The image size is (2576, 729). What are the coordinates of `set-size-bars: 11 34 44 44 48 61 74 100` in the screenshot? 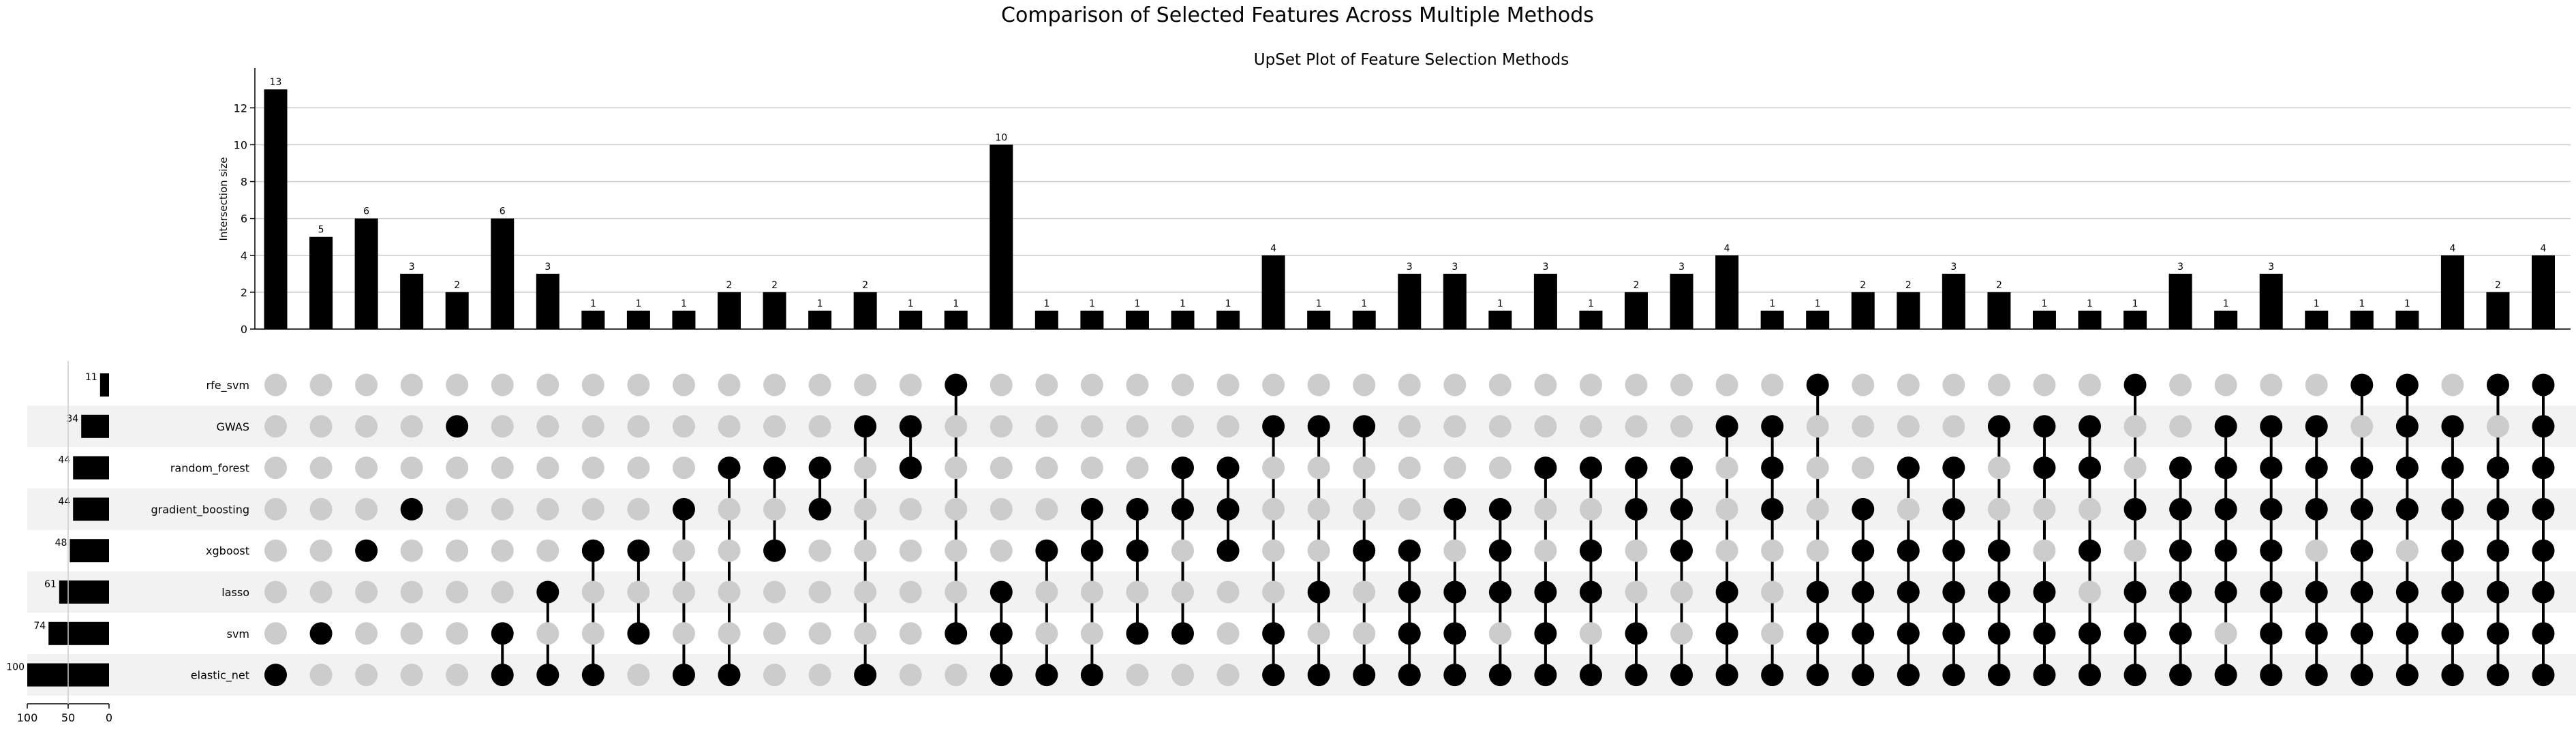 It's located at (57, 529).